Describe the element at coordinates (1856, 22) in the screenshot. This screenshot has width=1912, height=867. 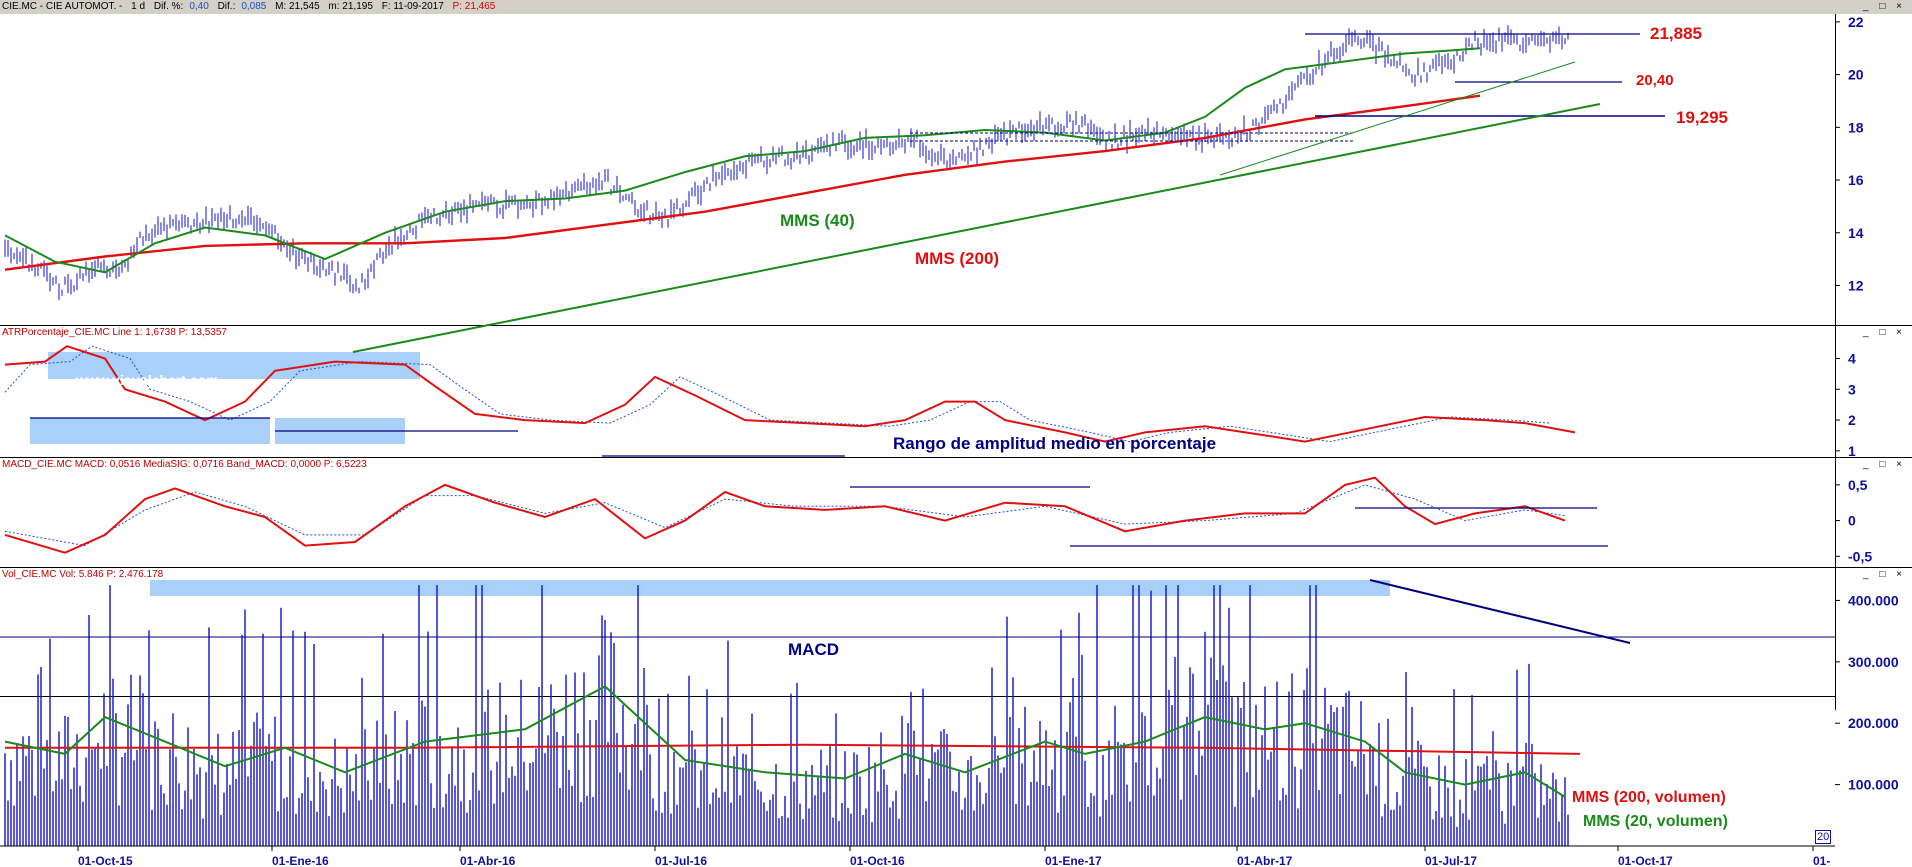
I see `y-tick-label: 22` at that location.